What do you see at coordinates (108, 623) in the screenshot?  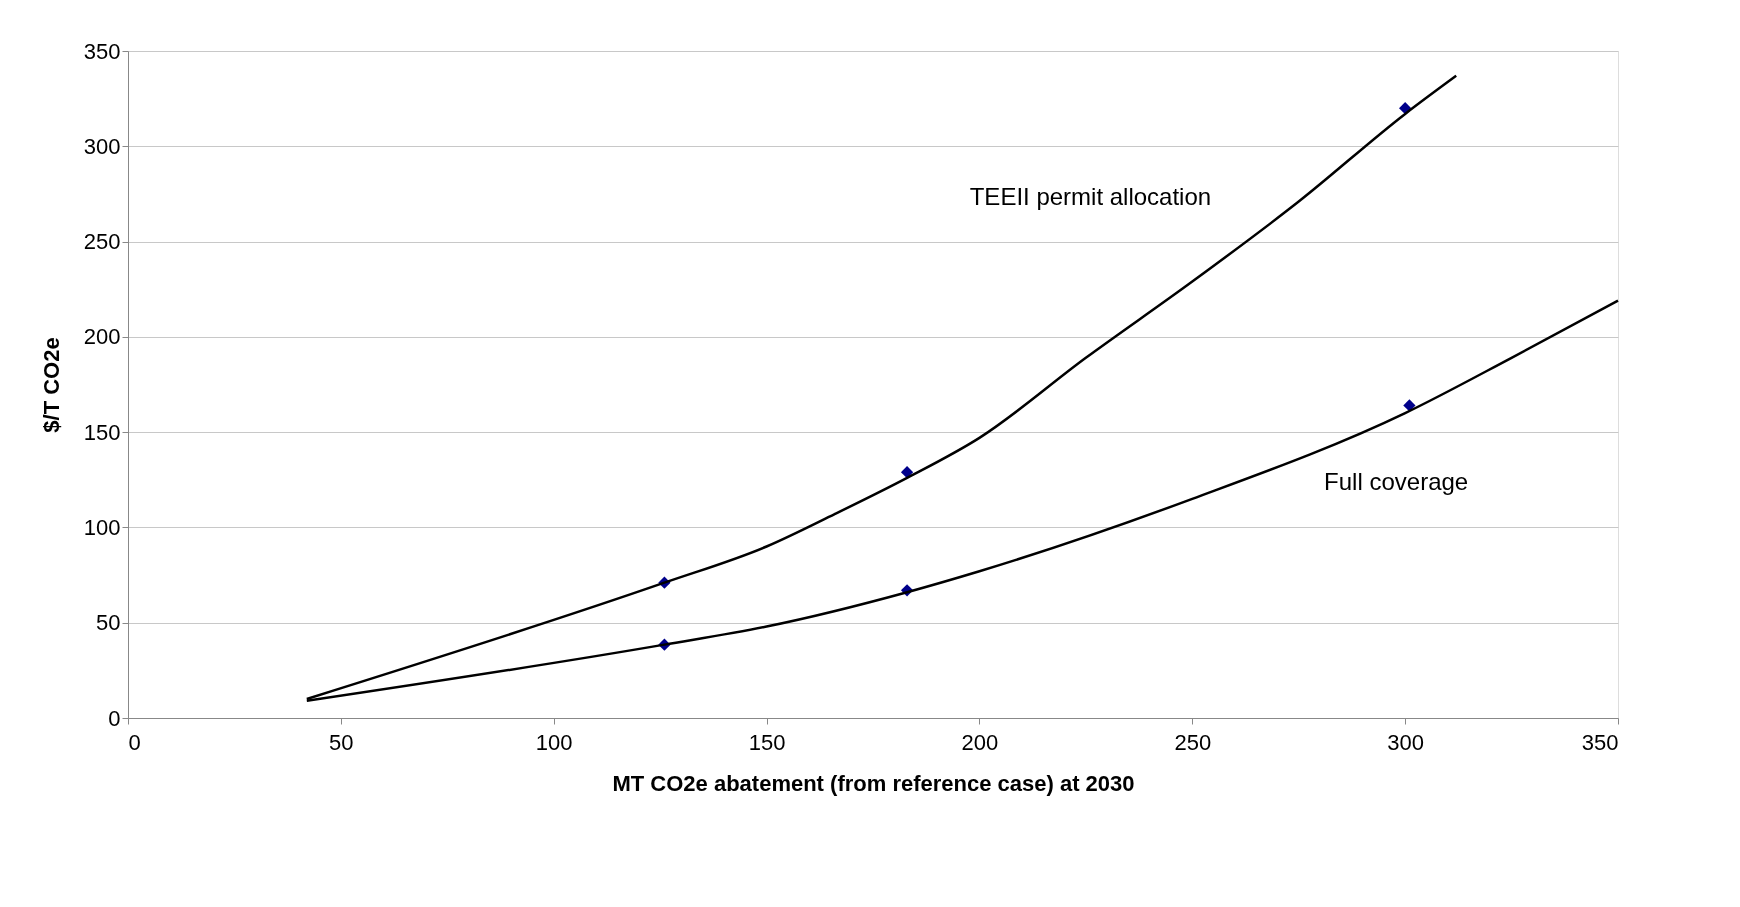 I see `y-tick-label: 50` at bounding box center [108, 623].